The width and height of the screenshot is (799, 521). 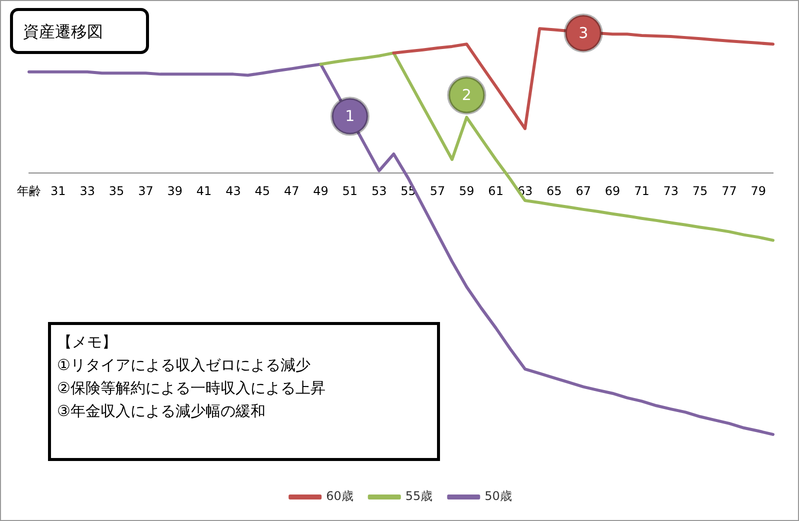 I want to click on annotation: 1, so click(x=350, y=116).